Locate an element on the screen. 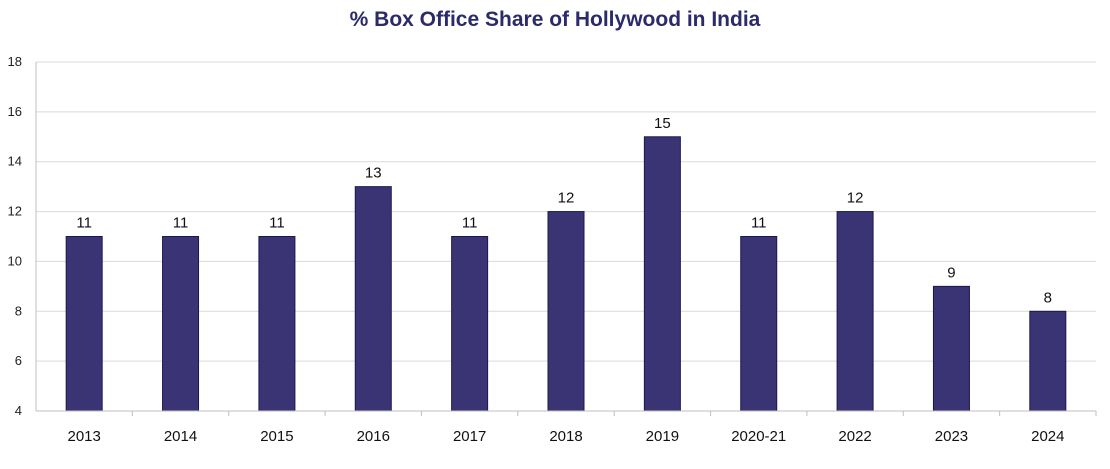 Image resolution: width=1110 pixels, height=469 pixels. y-tick-label: 6 is located at coordinates (18, 360).